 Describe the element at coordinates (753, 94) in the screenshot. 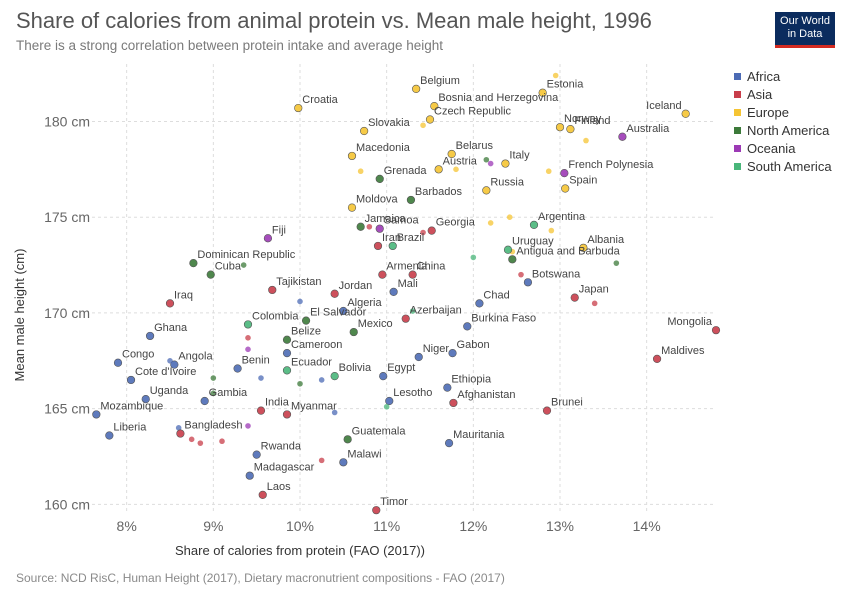

I see `legend-item-asia: Asia` at that location.